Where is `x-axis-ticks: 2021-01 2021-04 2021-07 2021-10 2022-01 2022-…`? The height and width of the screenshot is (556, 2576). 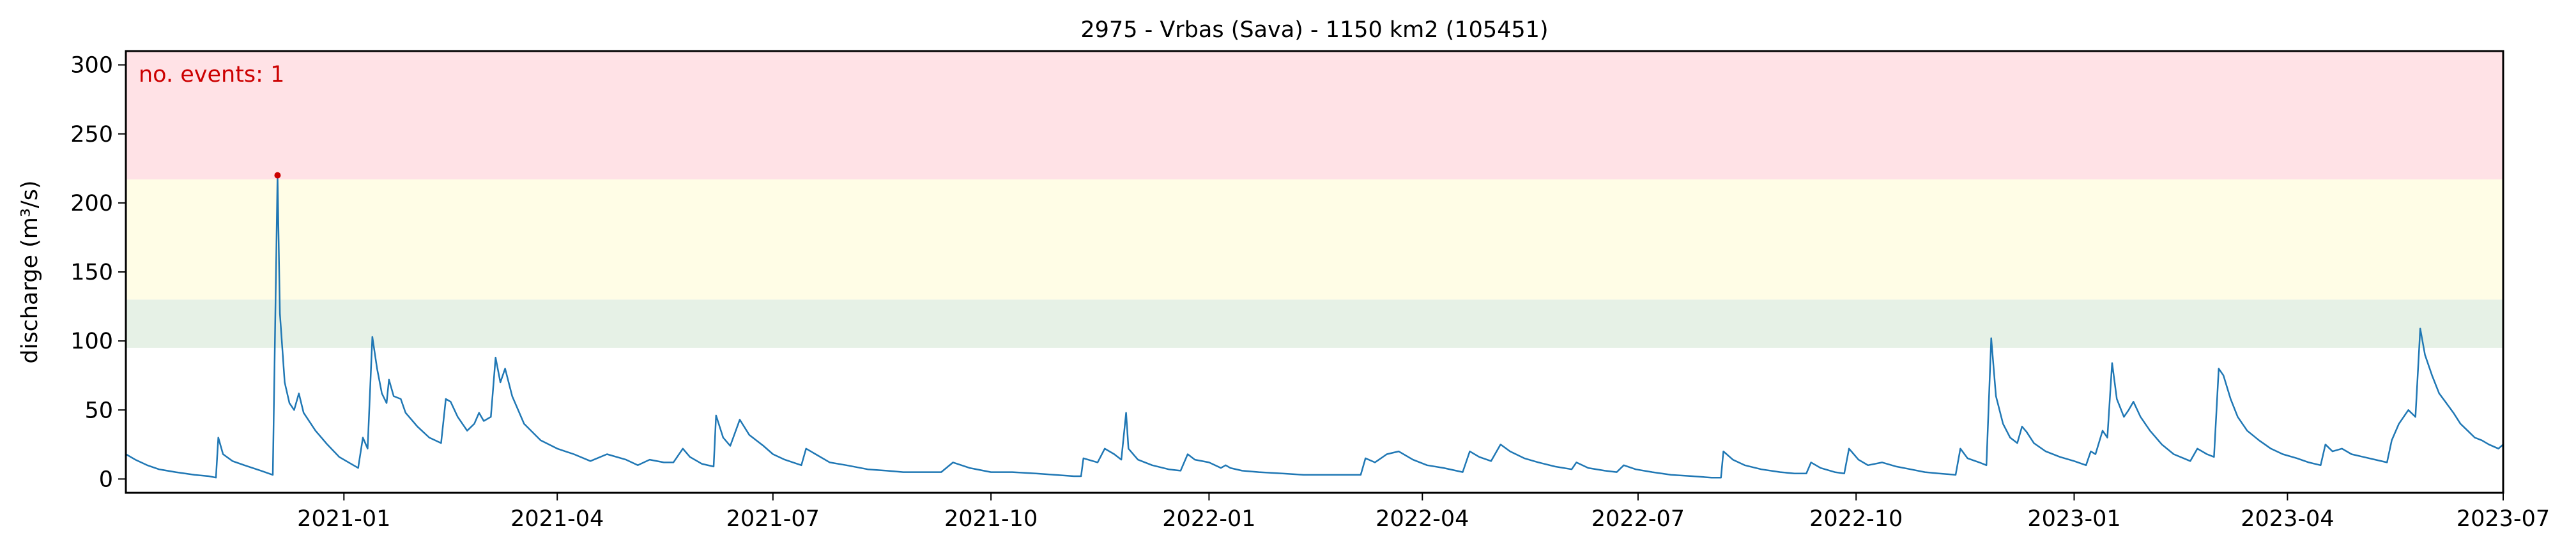 x-axis-ticks: 2021-01 2021-04 2021-07 2021-10 2022-01 2022-… is located at coordinates (1423, 512).